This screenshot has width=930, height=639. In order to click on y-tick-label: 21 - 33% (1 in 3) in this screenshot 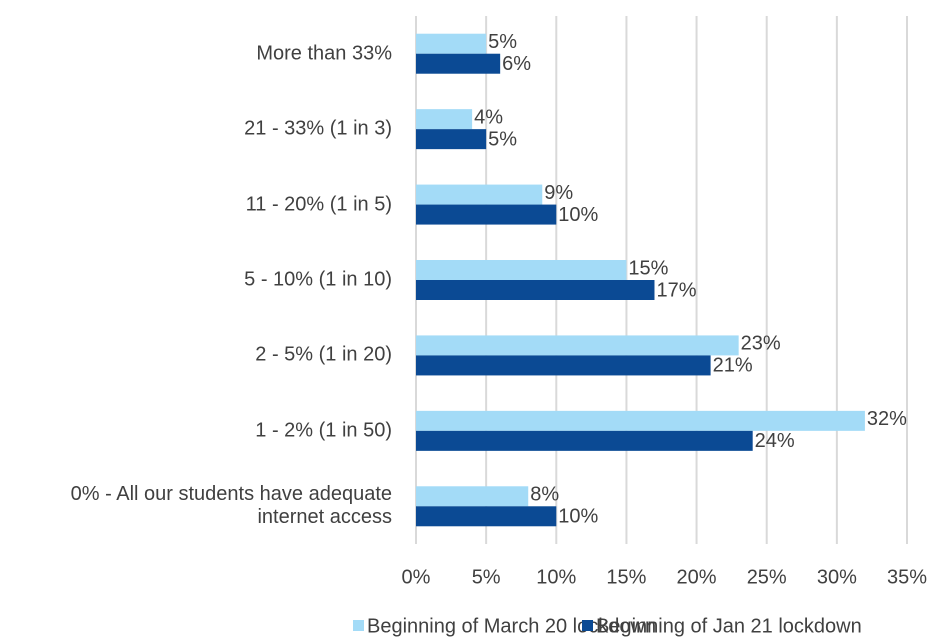, I will do `click(318, 128)`.